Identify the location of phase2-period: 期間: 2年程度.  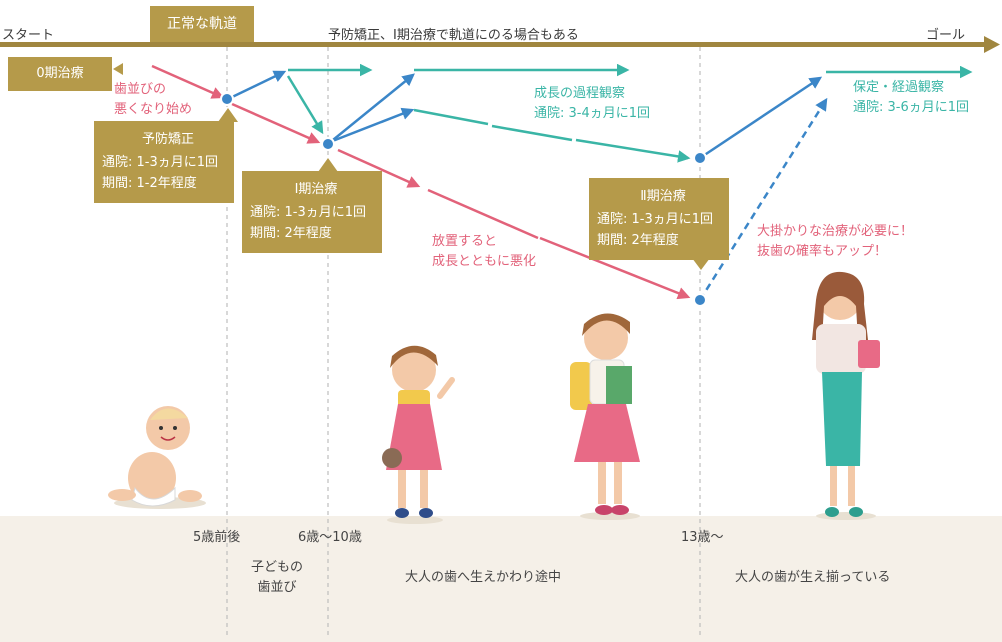
(638, 240).